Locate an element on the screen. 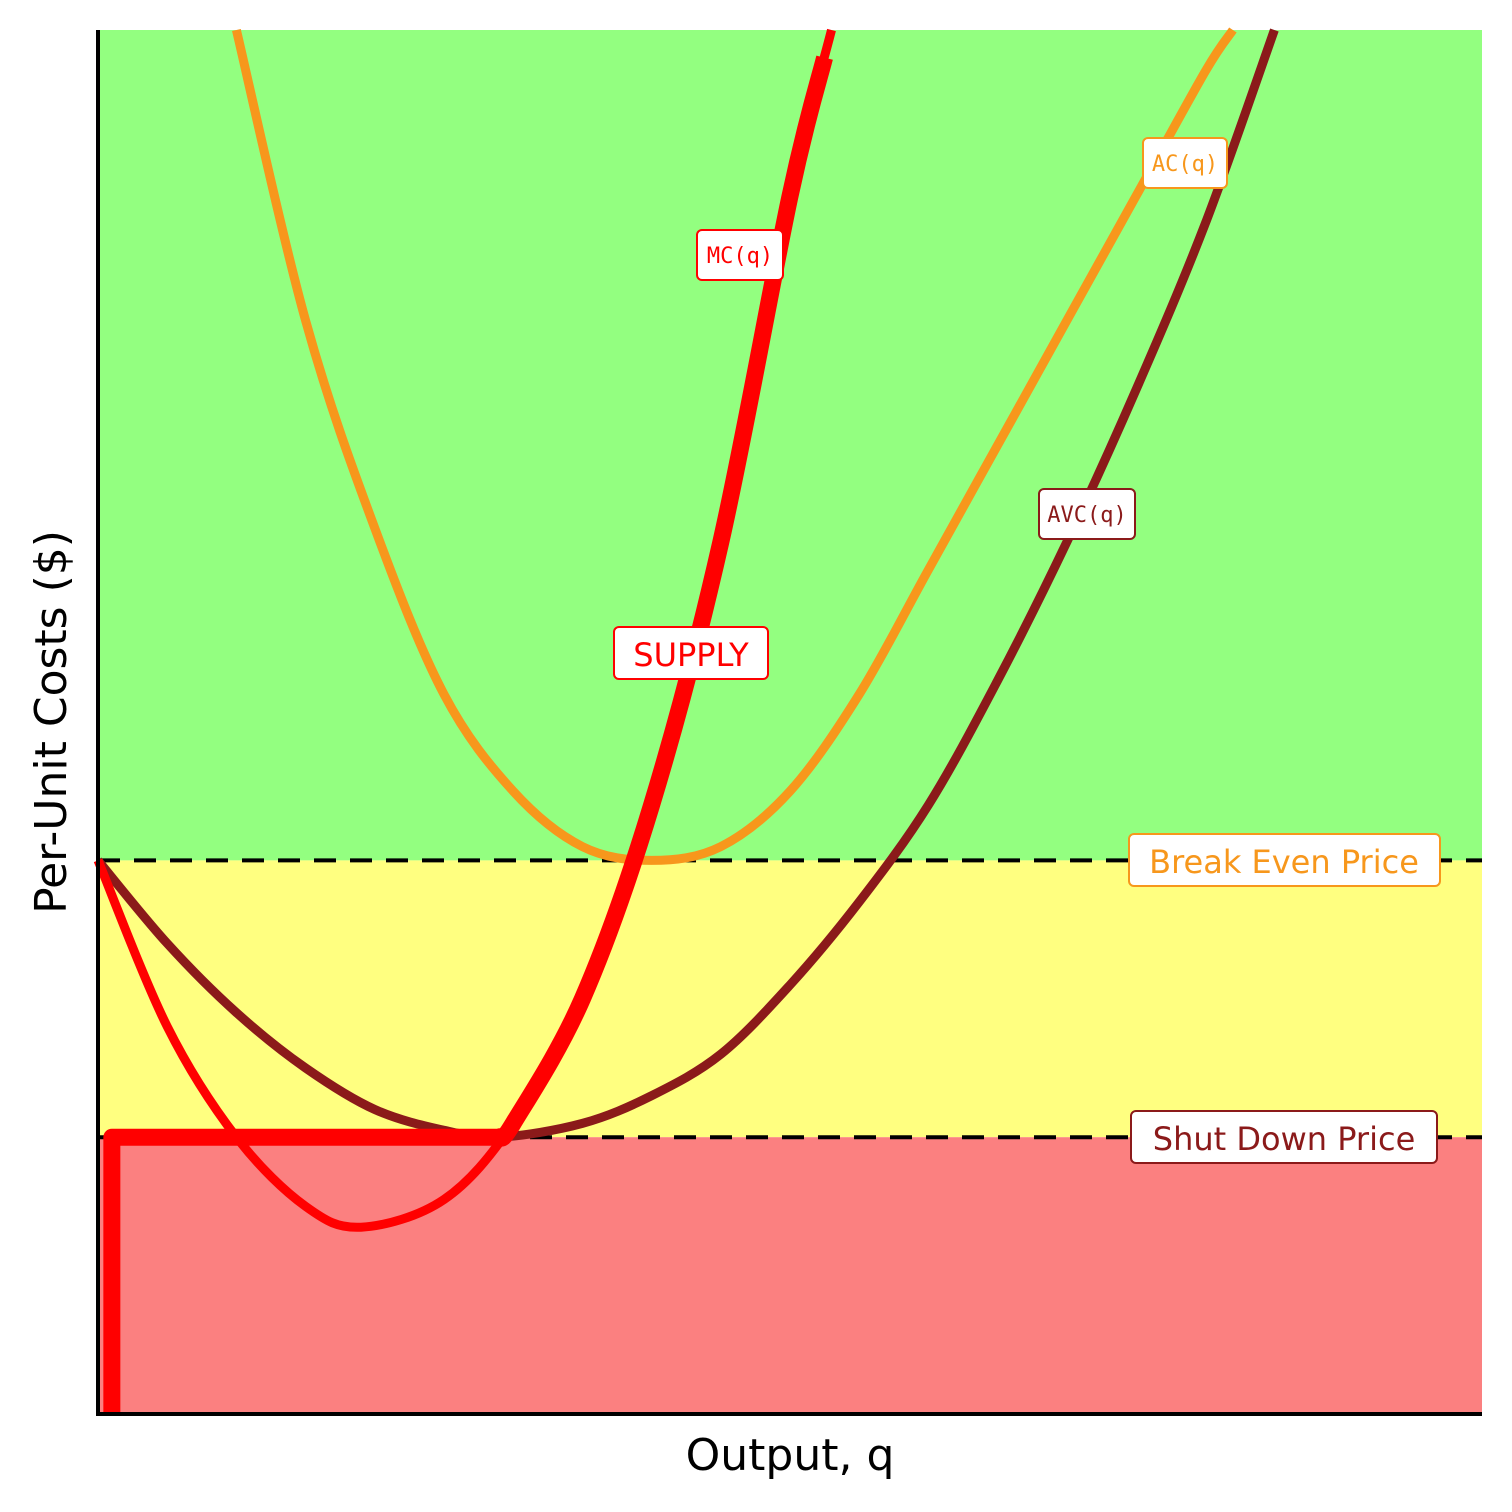 This screenshot has height=1512, width=1512. svg-text: AVC(q) is located at coordinates (1086, 515).